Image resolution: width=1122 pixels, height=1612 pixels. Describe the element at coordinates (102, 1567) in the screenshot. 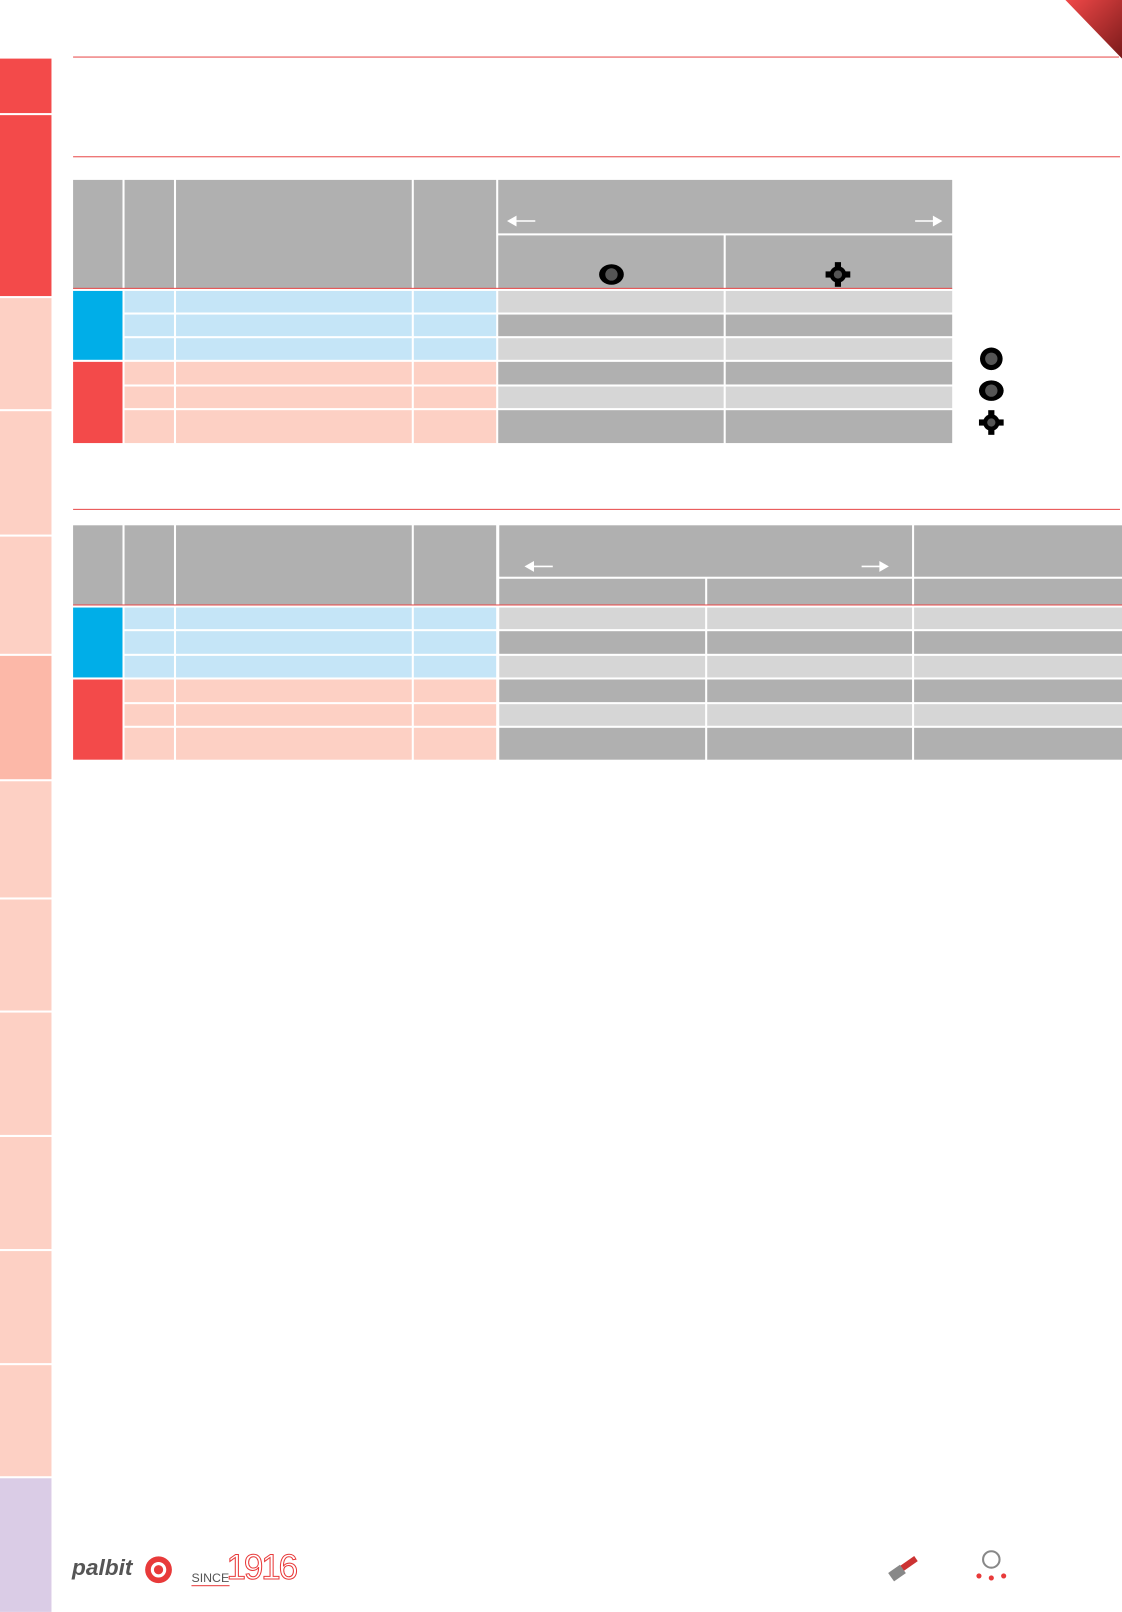

I see `brand: palbit` at that location.